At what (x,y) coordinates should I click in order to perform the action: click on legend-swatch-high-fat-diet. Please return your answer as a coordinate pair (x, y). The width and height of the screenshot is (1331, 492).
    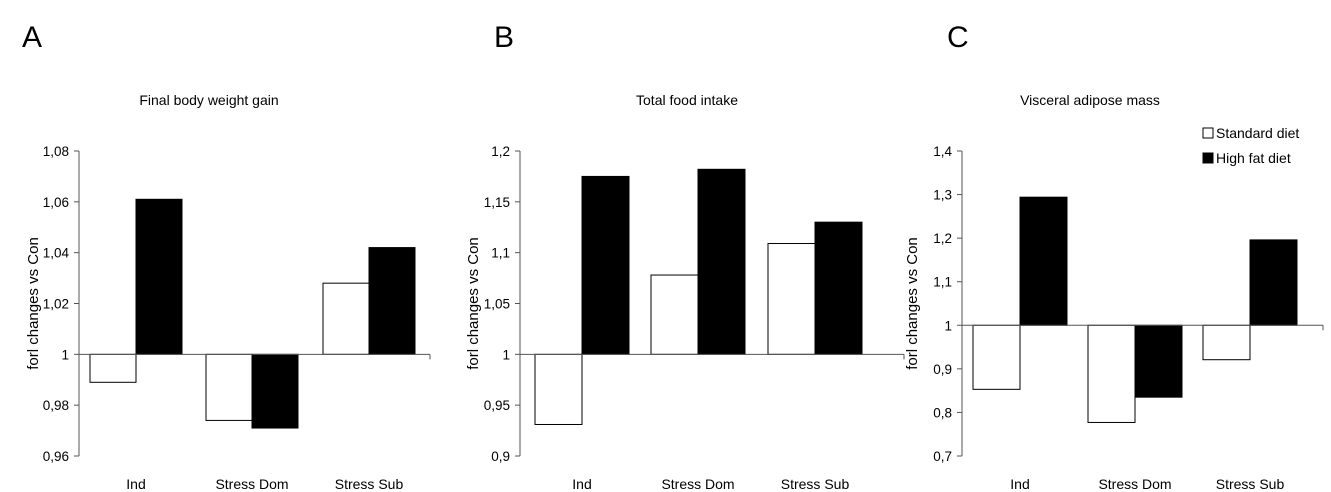
    Looking at the image, I should click on (1208, 158).